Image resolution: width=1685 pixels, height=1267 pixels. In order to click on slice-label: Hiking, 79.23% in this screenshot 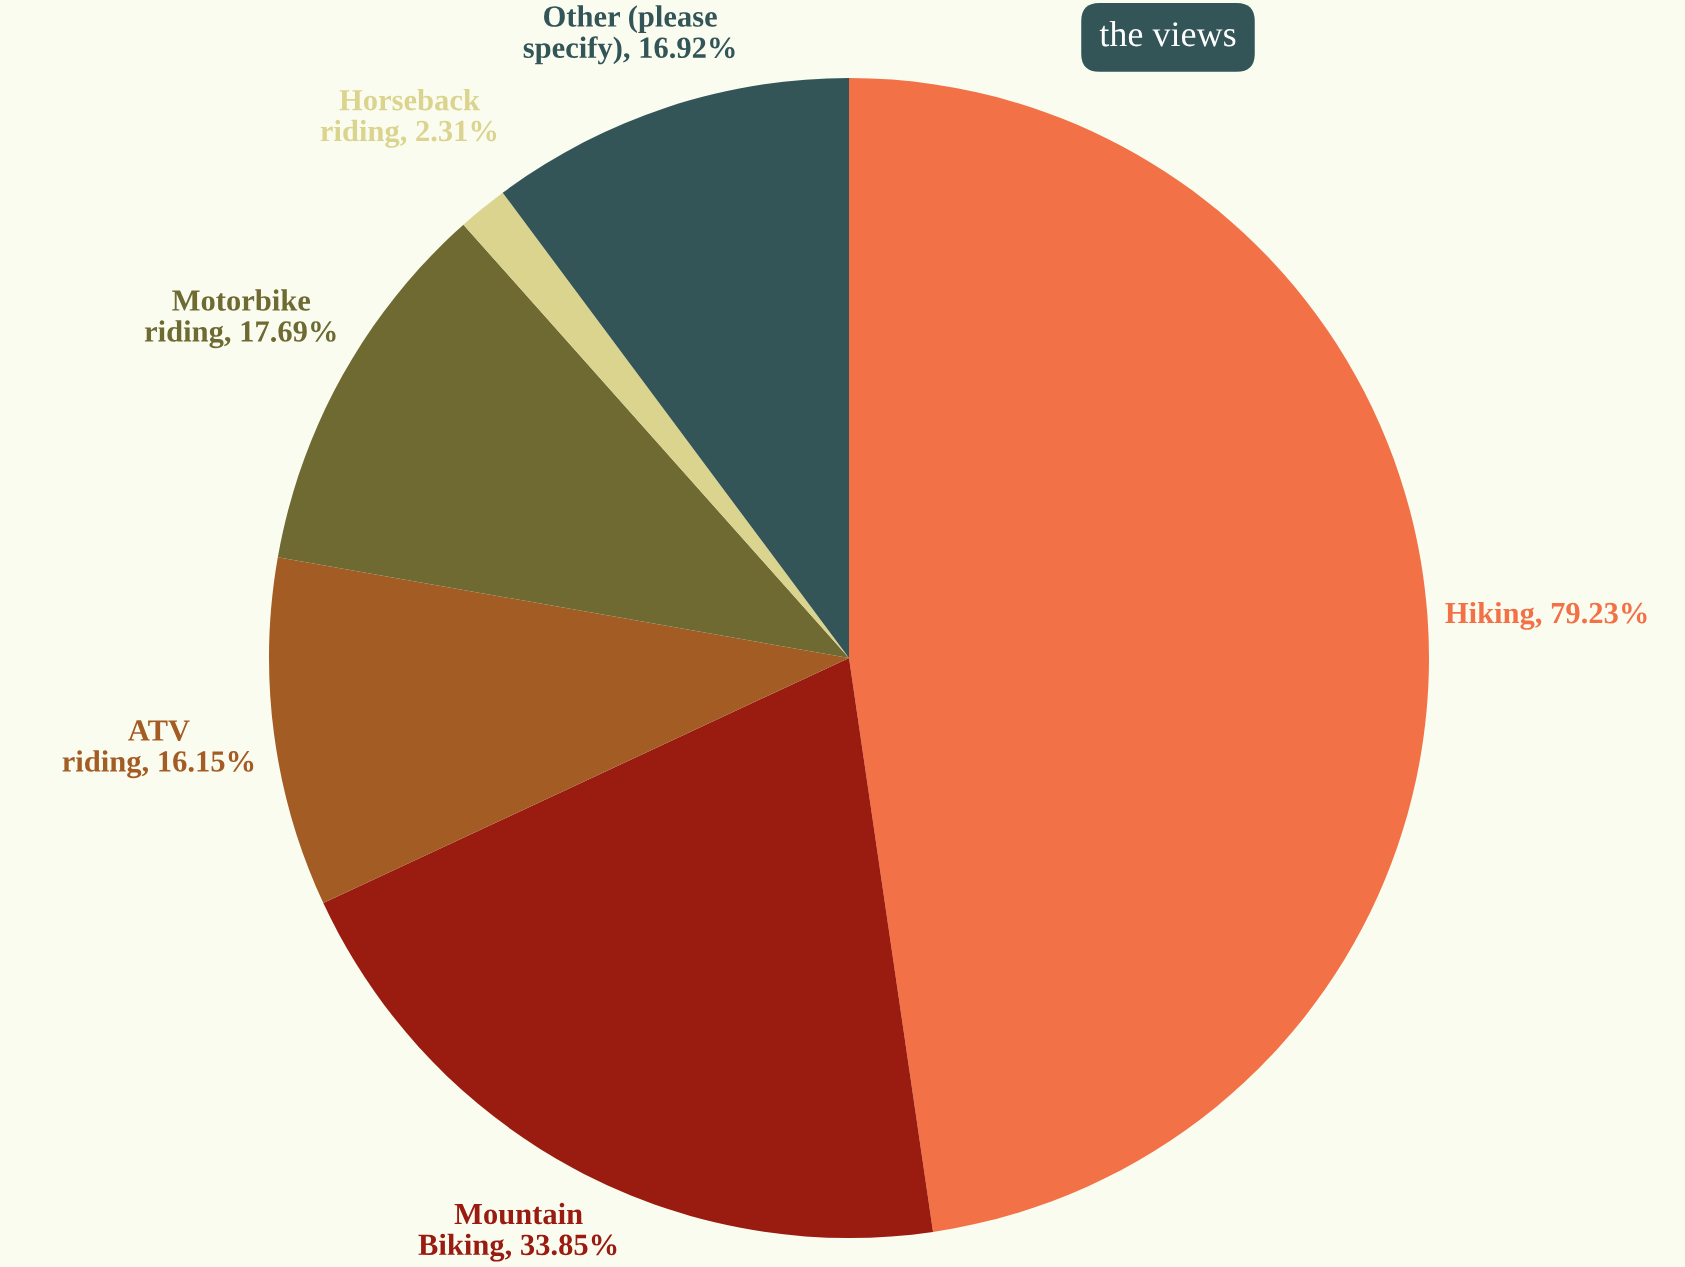, I will do `click(1546, 615)`.